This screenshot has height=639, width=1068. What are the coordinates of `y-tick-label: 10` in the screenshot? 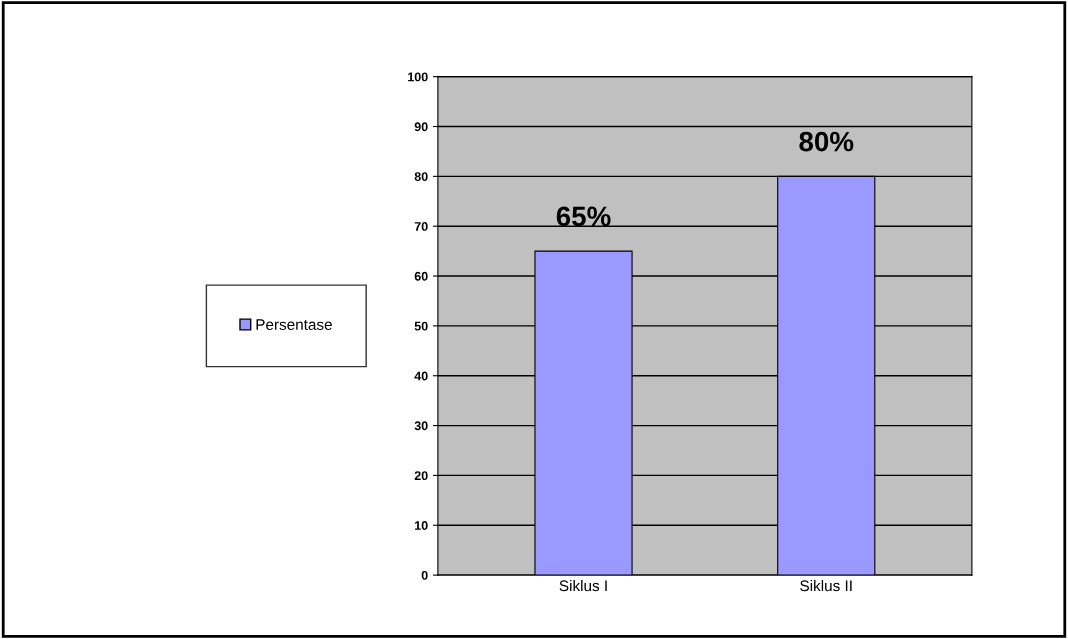 It's located at (421, 525).